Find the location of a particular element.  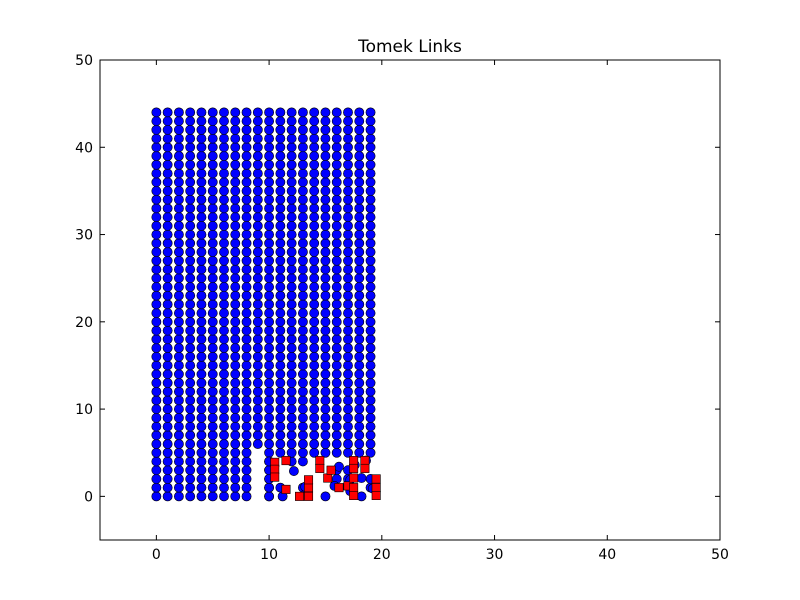

y-tick-label: 0 is located at coordinates (88, 497).